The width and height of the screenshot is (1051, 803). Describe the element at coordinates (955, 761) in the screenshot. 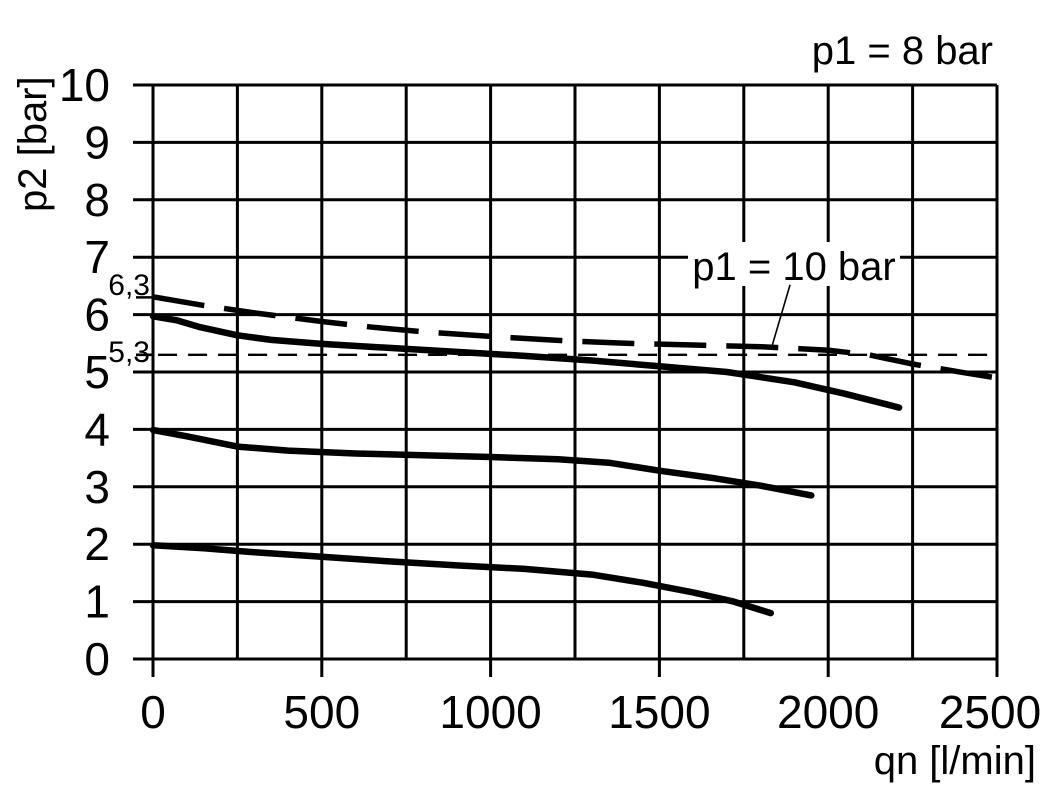

I see `x-axis-title: qn [l/min]` at that location.